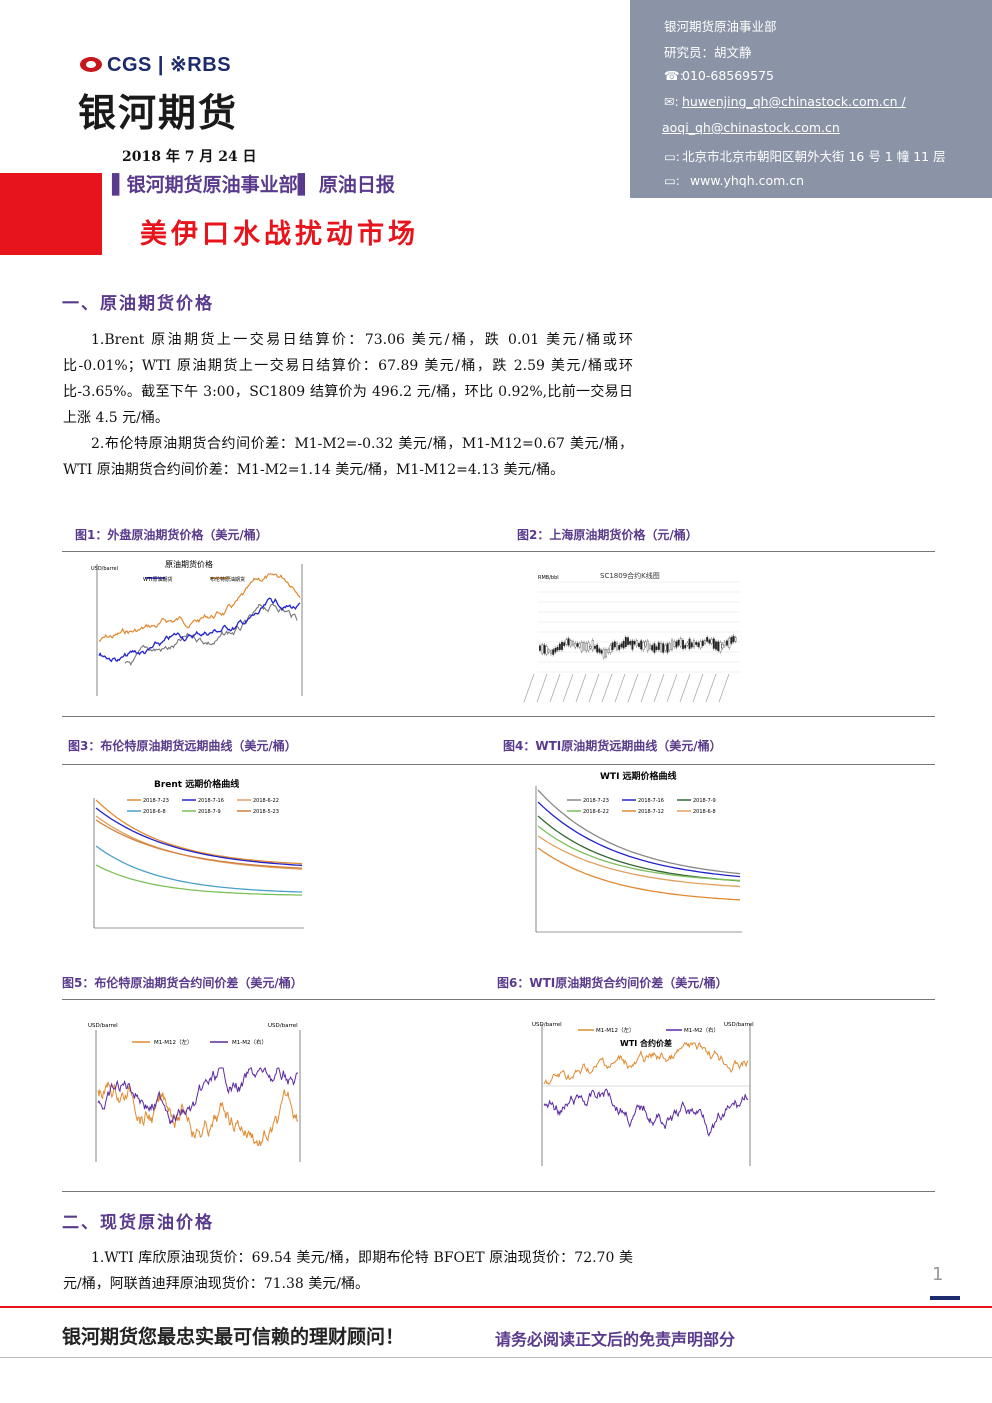  What do you see at coordinates (646, 1113) in the screenshot?
I see `fig6-series-m1-m2` at bounding box center [646, 1113].